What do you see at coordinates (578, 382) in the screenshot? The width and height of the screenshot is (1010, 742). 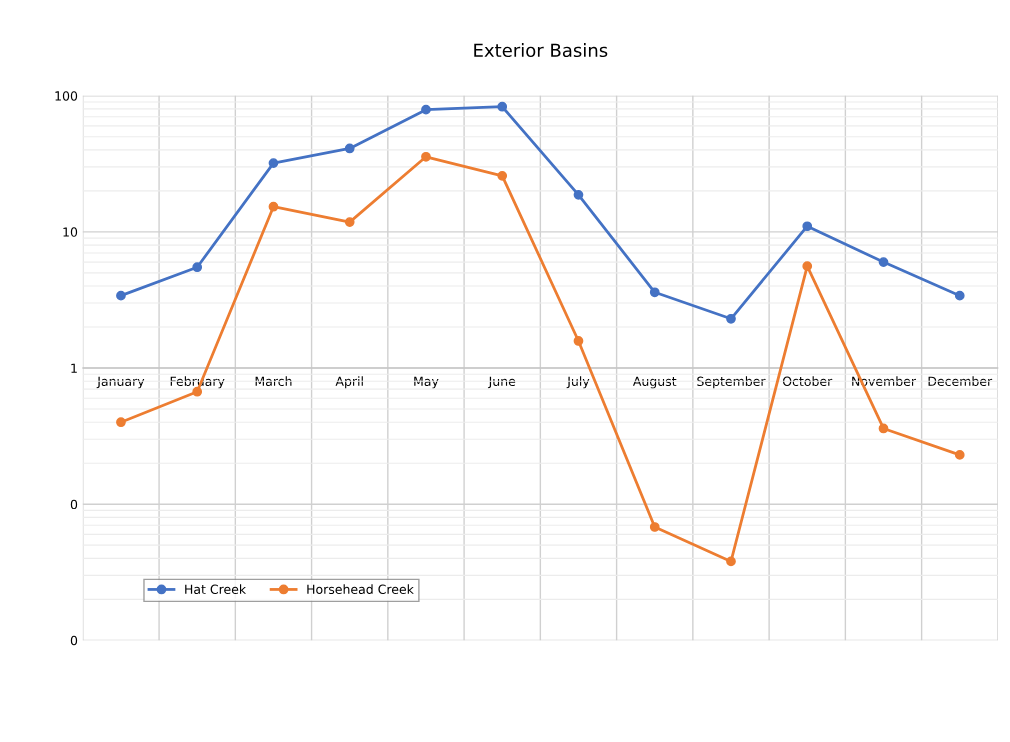 I see `x-tick-label: July` at bounding box center [578, 382].